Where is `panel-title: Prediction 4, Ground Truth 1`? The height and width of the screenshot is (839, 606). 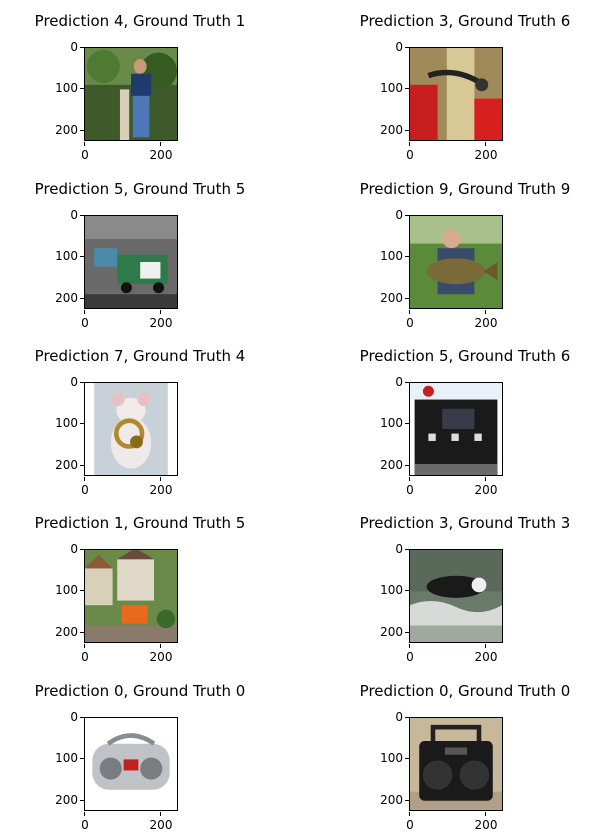 panel-title: Prediction 4, Ground Truth 1 is located at coordinates (140, 21).